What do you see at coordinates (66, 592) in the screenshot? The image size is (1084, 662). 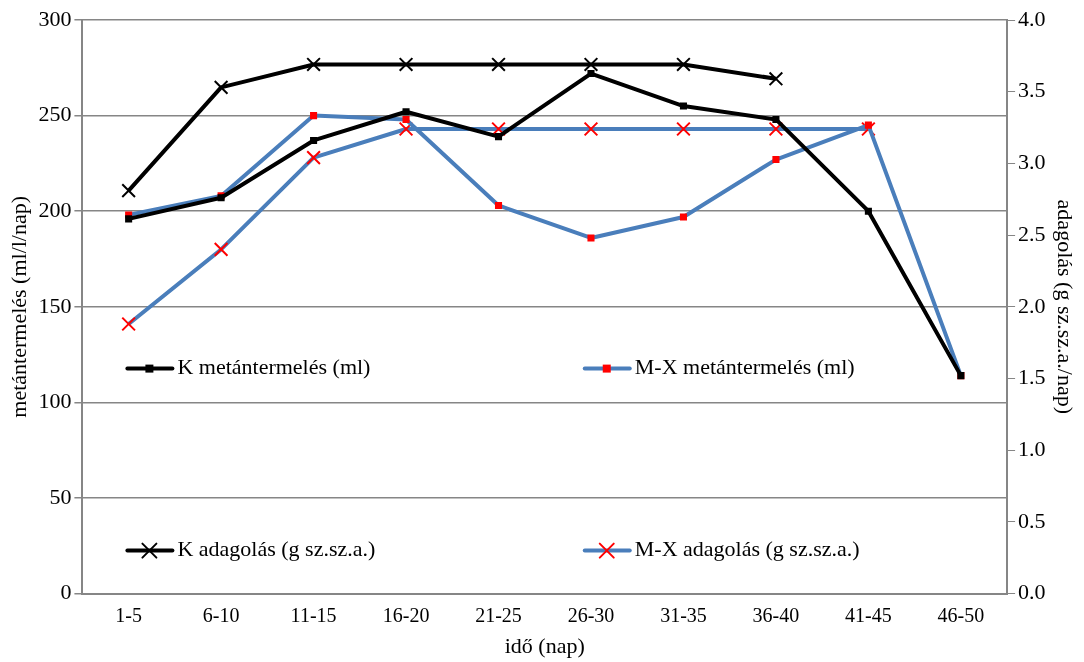 I see `y-tick-label: 0` at bounding box center [66, 592].